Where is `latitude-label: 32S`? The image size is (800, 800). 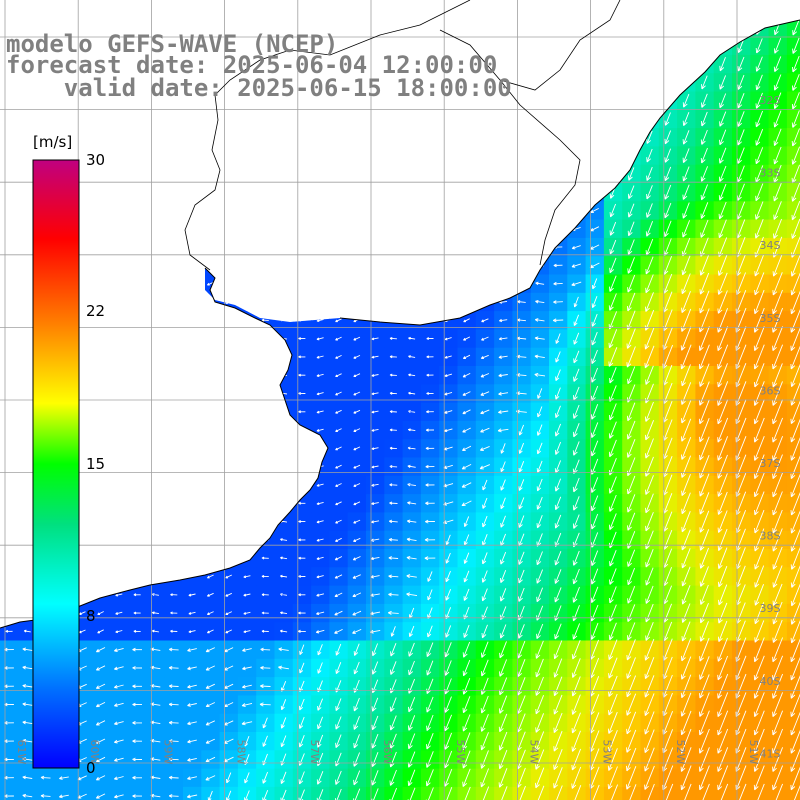 latitude-label: 32S is located at coordinates (770, 100).